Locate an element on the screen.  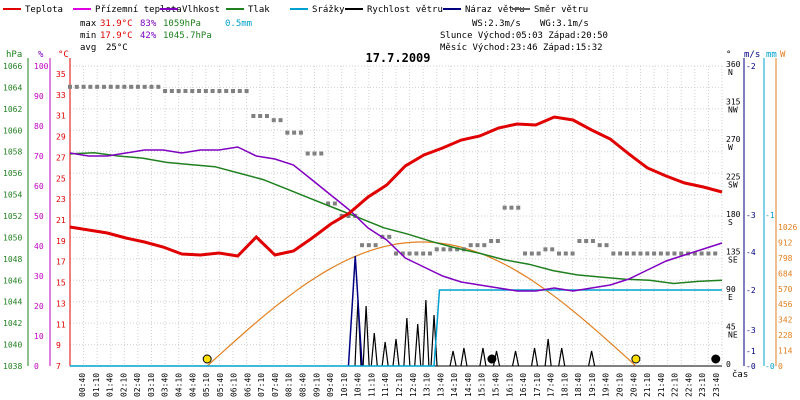
tick-x: 01:40 is located at coordinates (110, 385).